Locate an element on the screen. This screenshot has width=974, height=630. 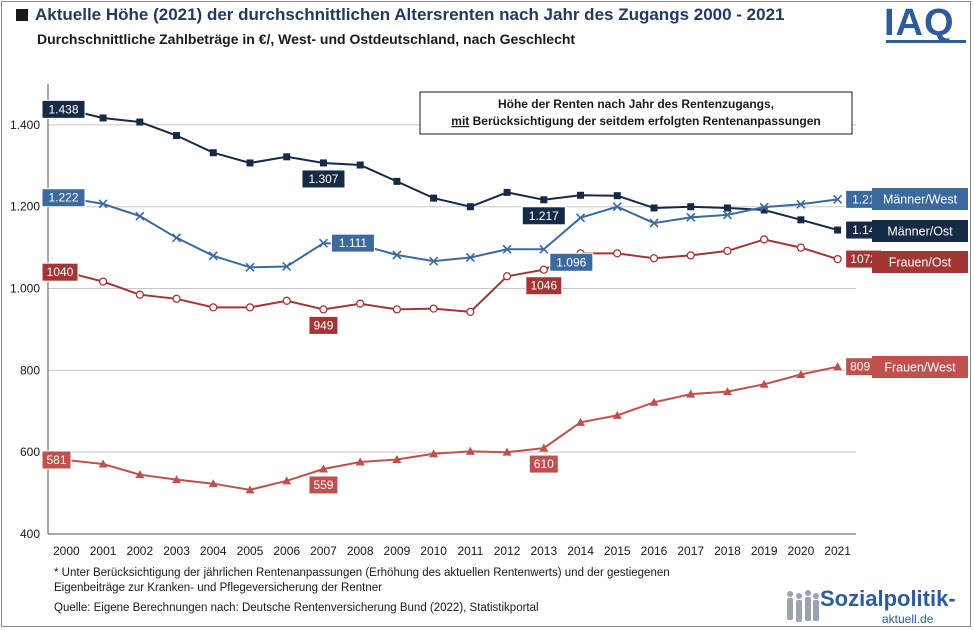
legend-label-3: Frauen/West is located at coordinates (920, 368).